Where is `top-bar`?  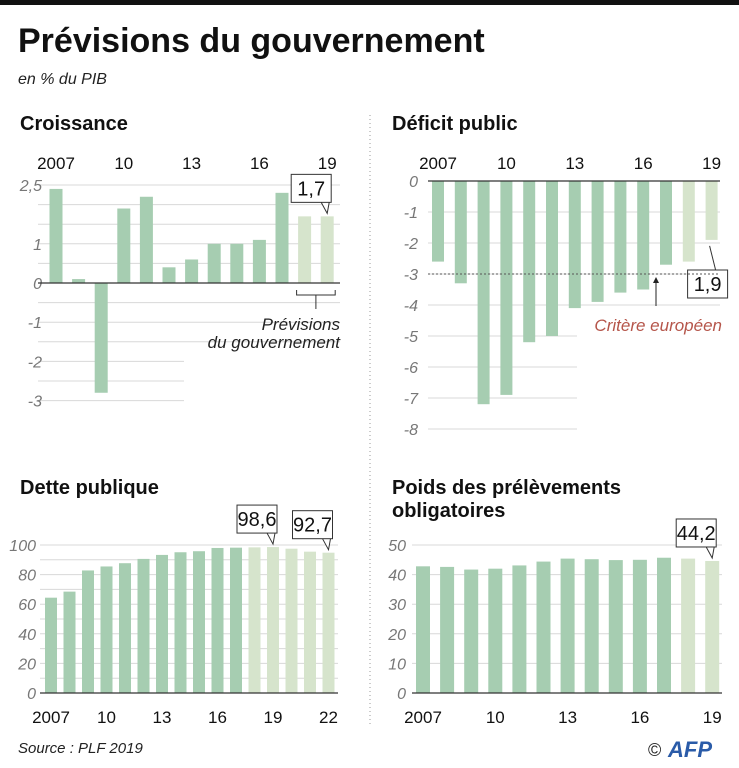
top-bar is located at coordinates (369, 2).